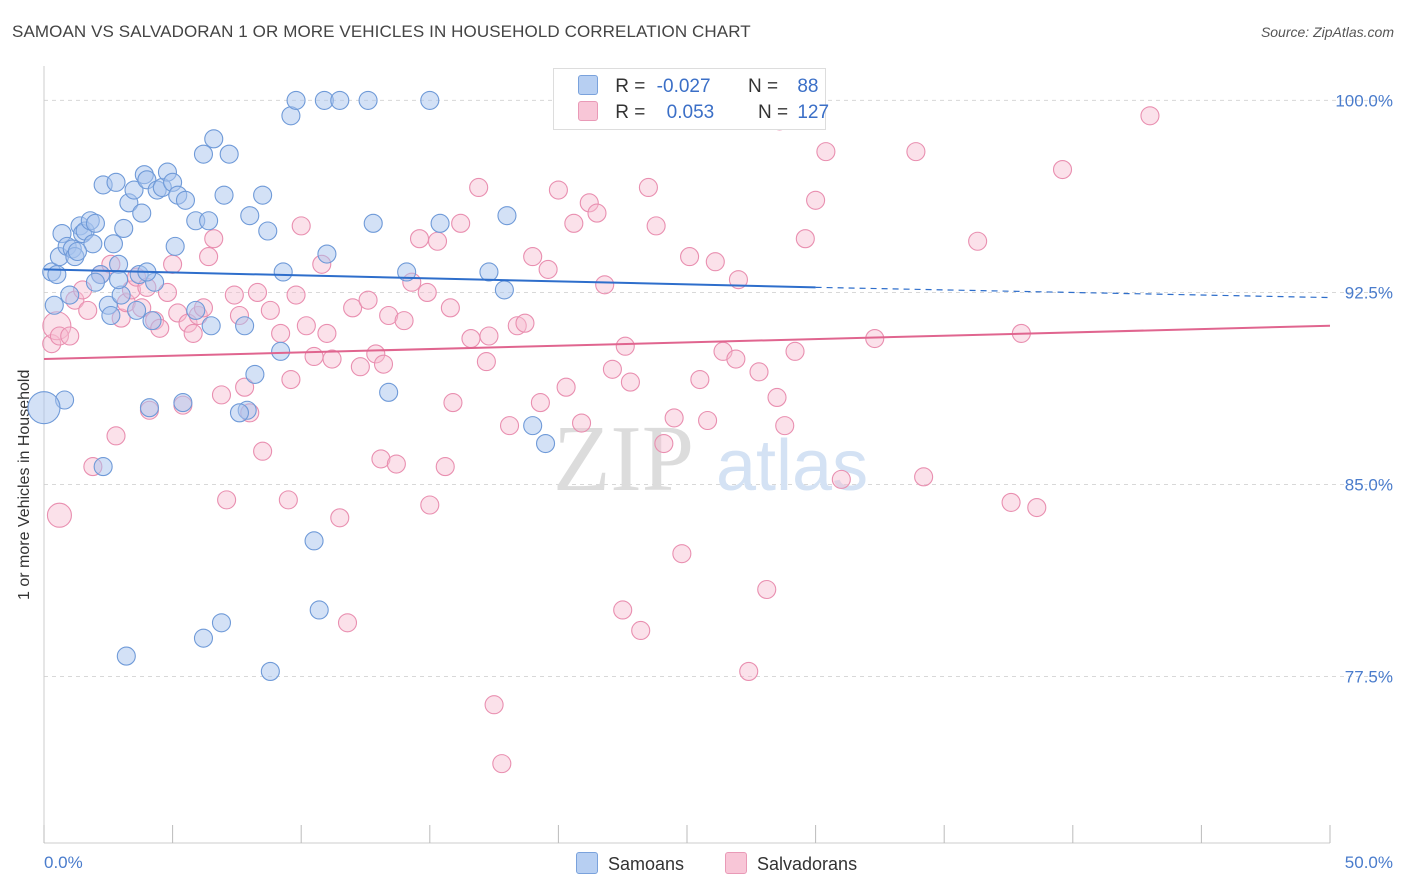 The height and width of the screenshot is (892, 1406). What do you see at coordinates (1369, 677) in the screenshot?
I see `y-tick-label: 77.5%` at bounding box center [1369, 677].